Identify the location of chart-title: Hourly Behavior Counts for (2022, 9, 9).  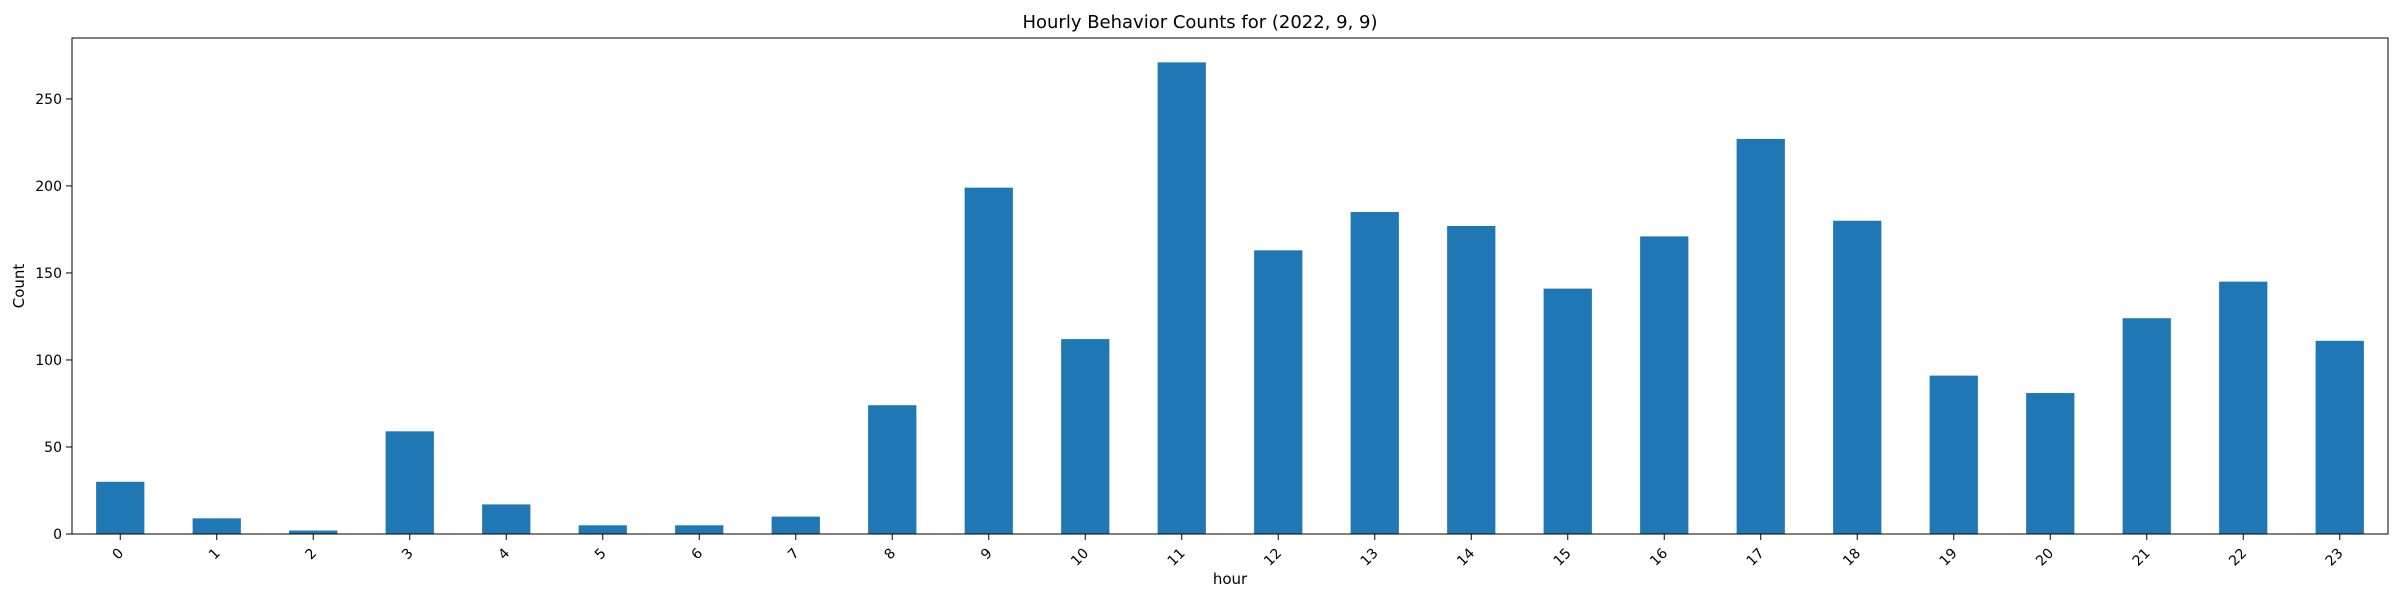
(1199, 22).